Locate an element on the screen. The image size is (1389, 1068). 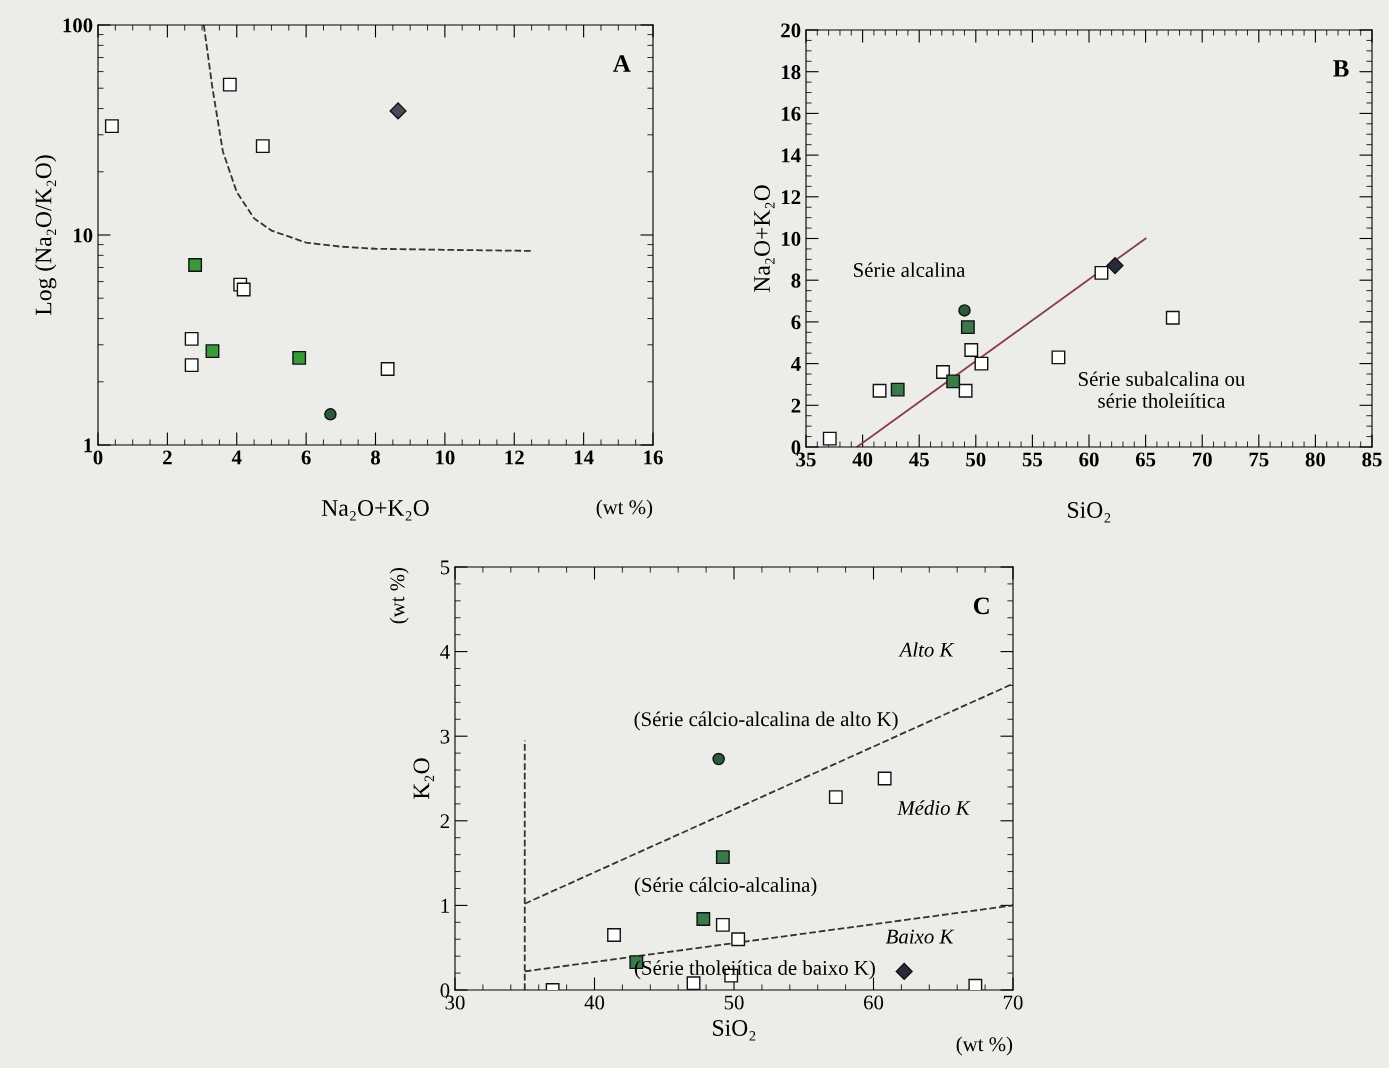
x-tick-label: 6 is located at coordinates (306, 457).